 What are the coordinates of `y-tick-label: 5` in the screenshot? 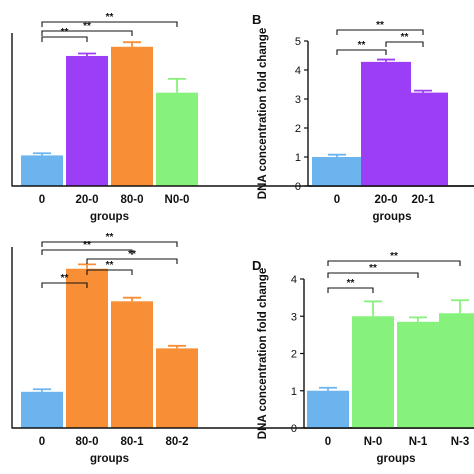 It's located at (298, 42).